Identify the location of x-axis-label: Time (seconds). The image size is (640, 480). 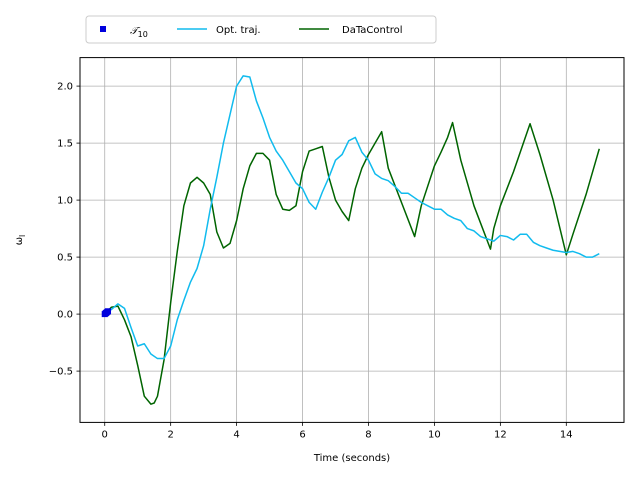
(351, 458).